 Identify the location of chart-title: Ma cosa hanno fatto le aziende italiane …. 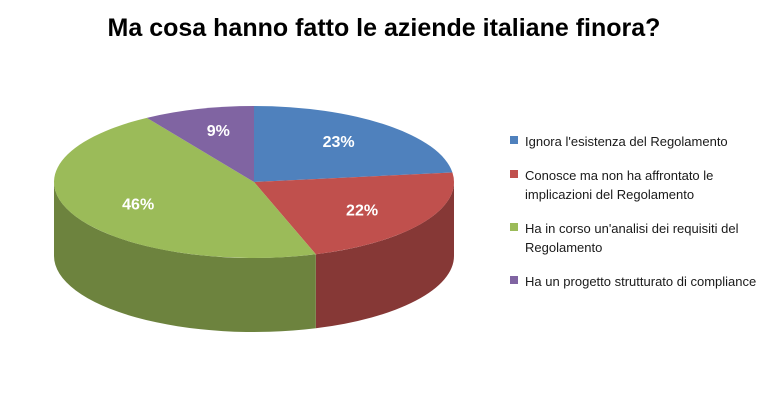
(384, 28).